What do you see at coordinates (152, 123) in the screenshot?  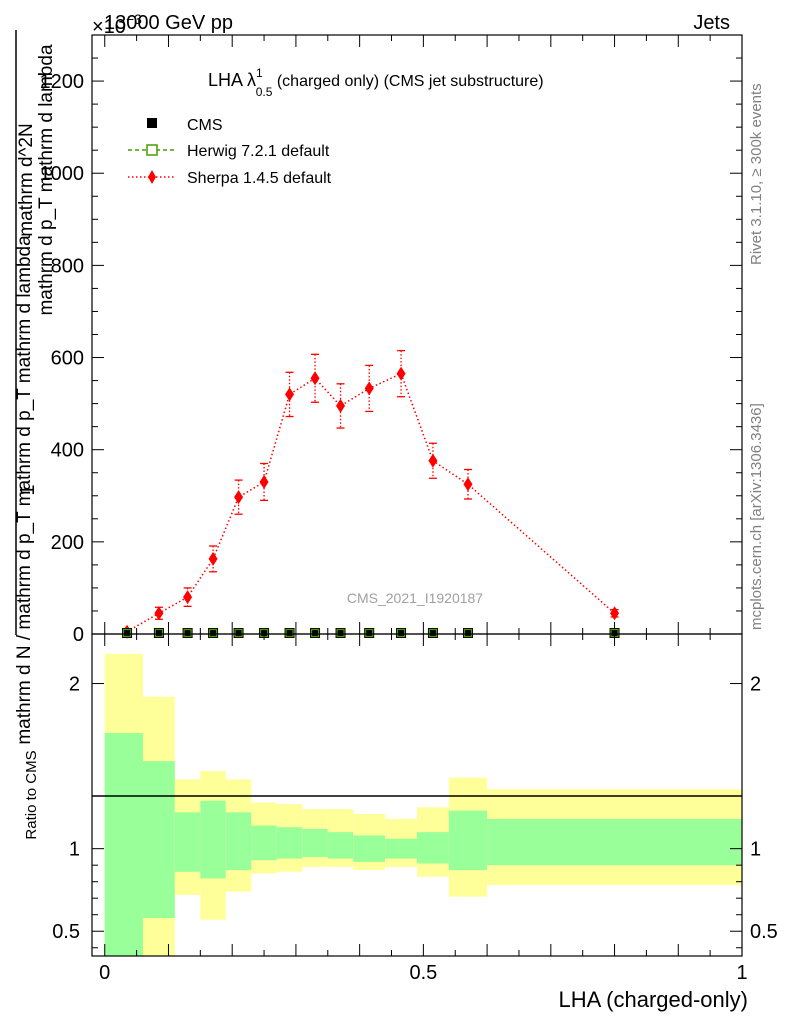 I see `legend-cms-marker` at bounding box center [152, 123].